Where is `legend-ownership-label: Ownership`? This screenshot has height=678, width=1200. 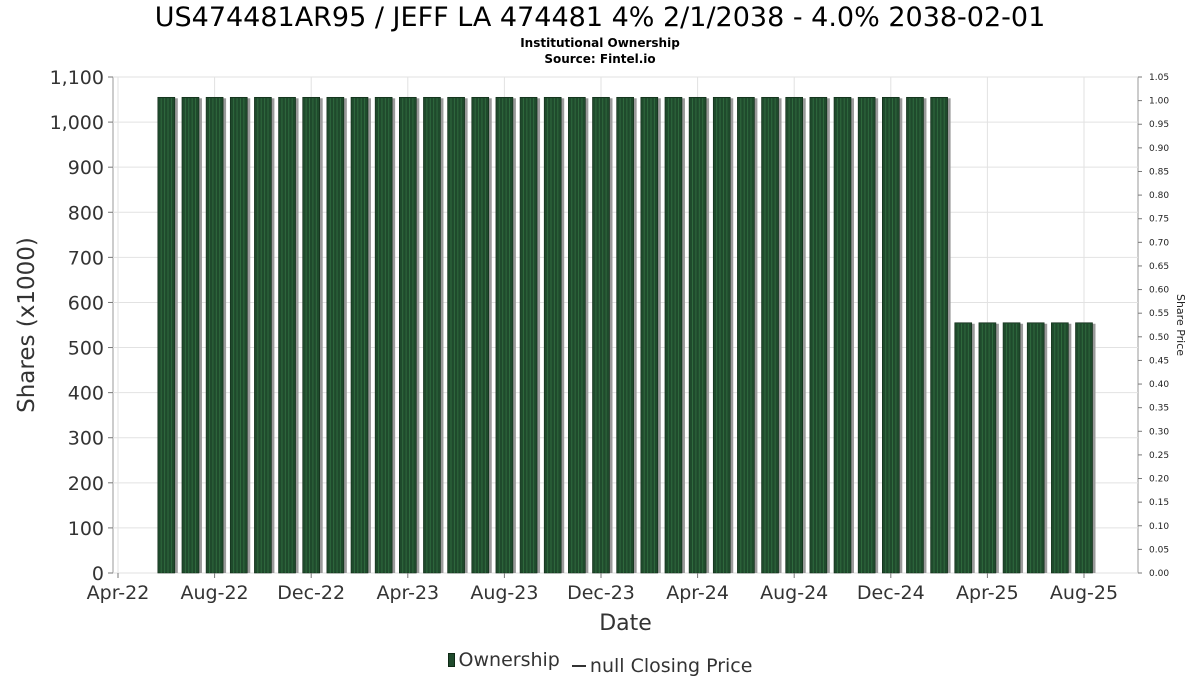
legend-ownership-label: Ownership is located at coordinates (509, 660).